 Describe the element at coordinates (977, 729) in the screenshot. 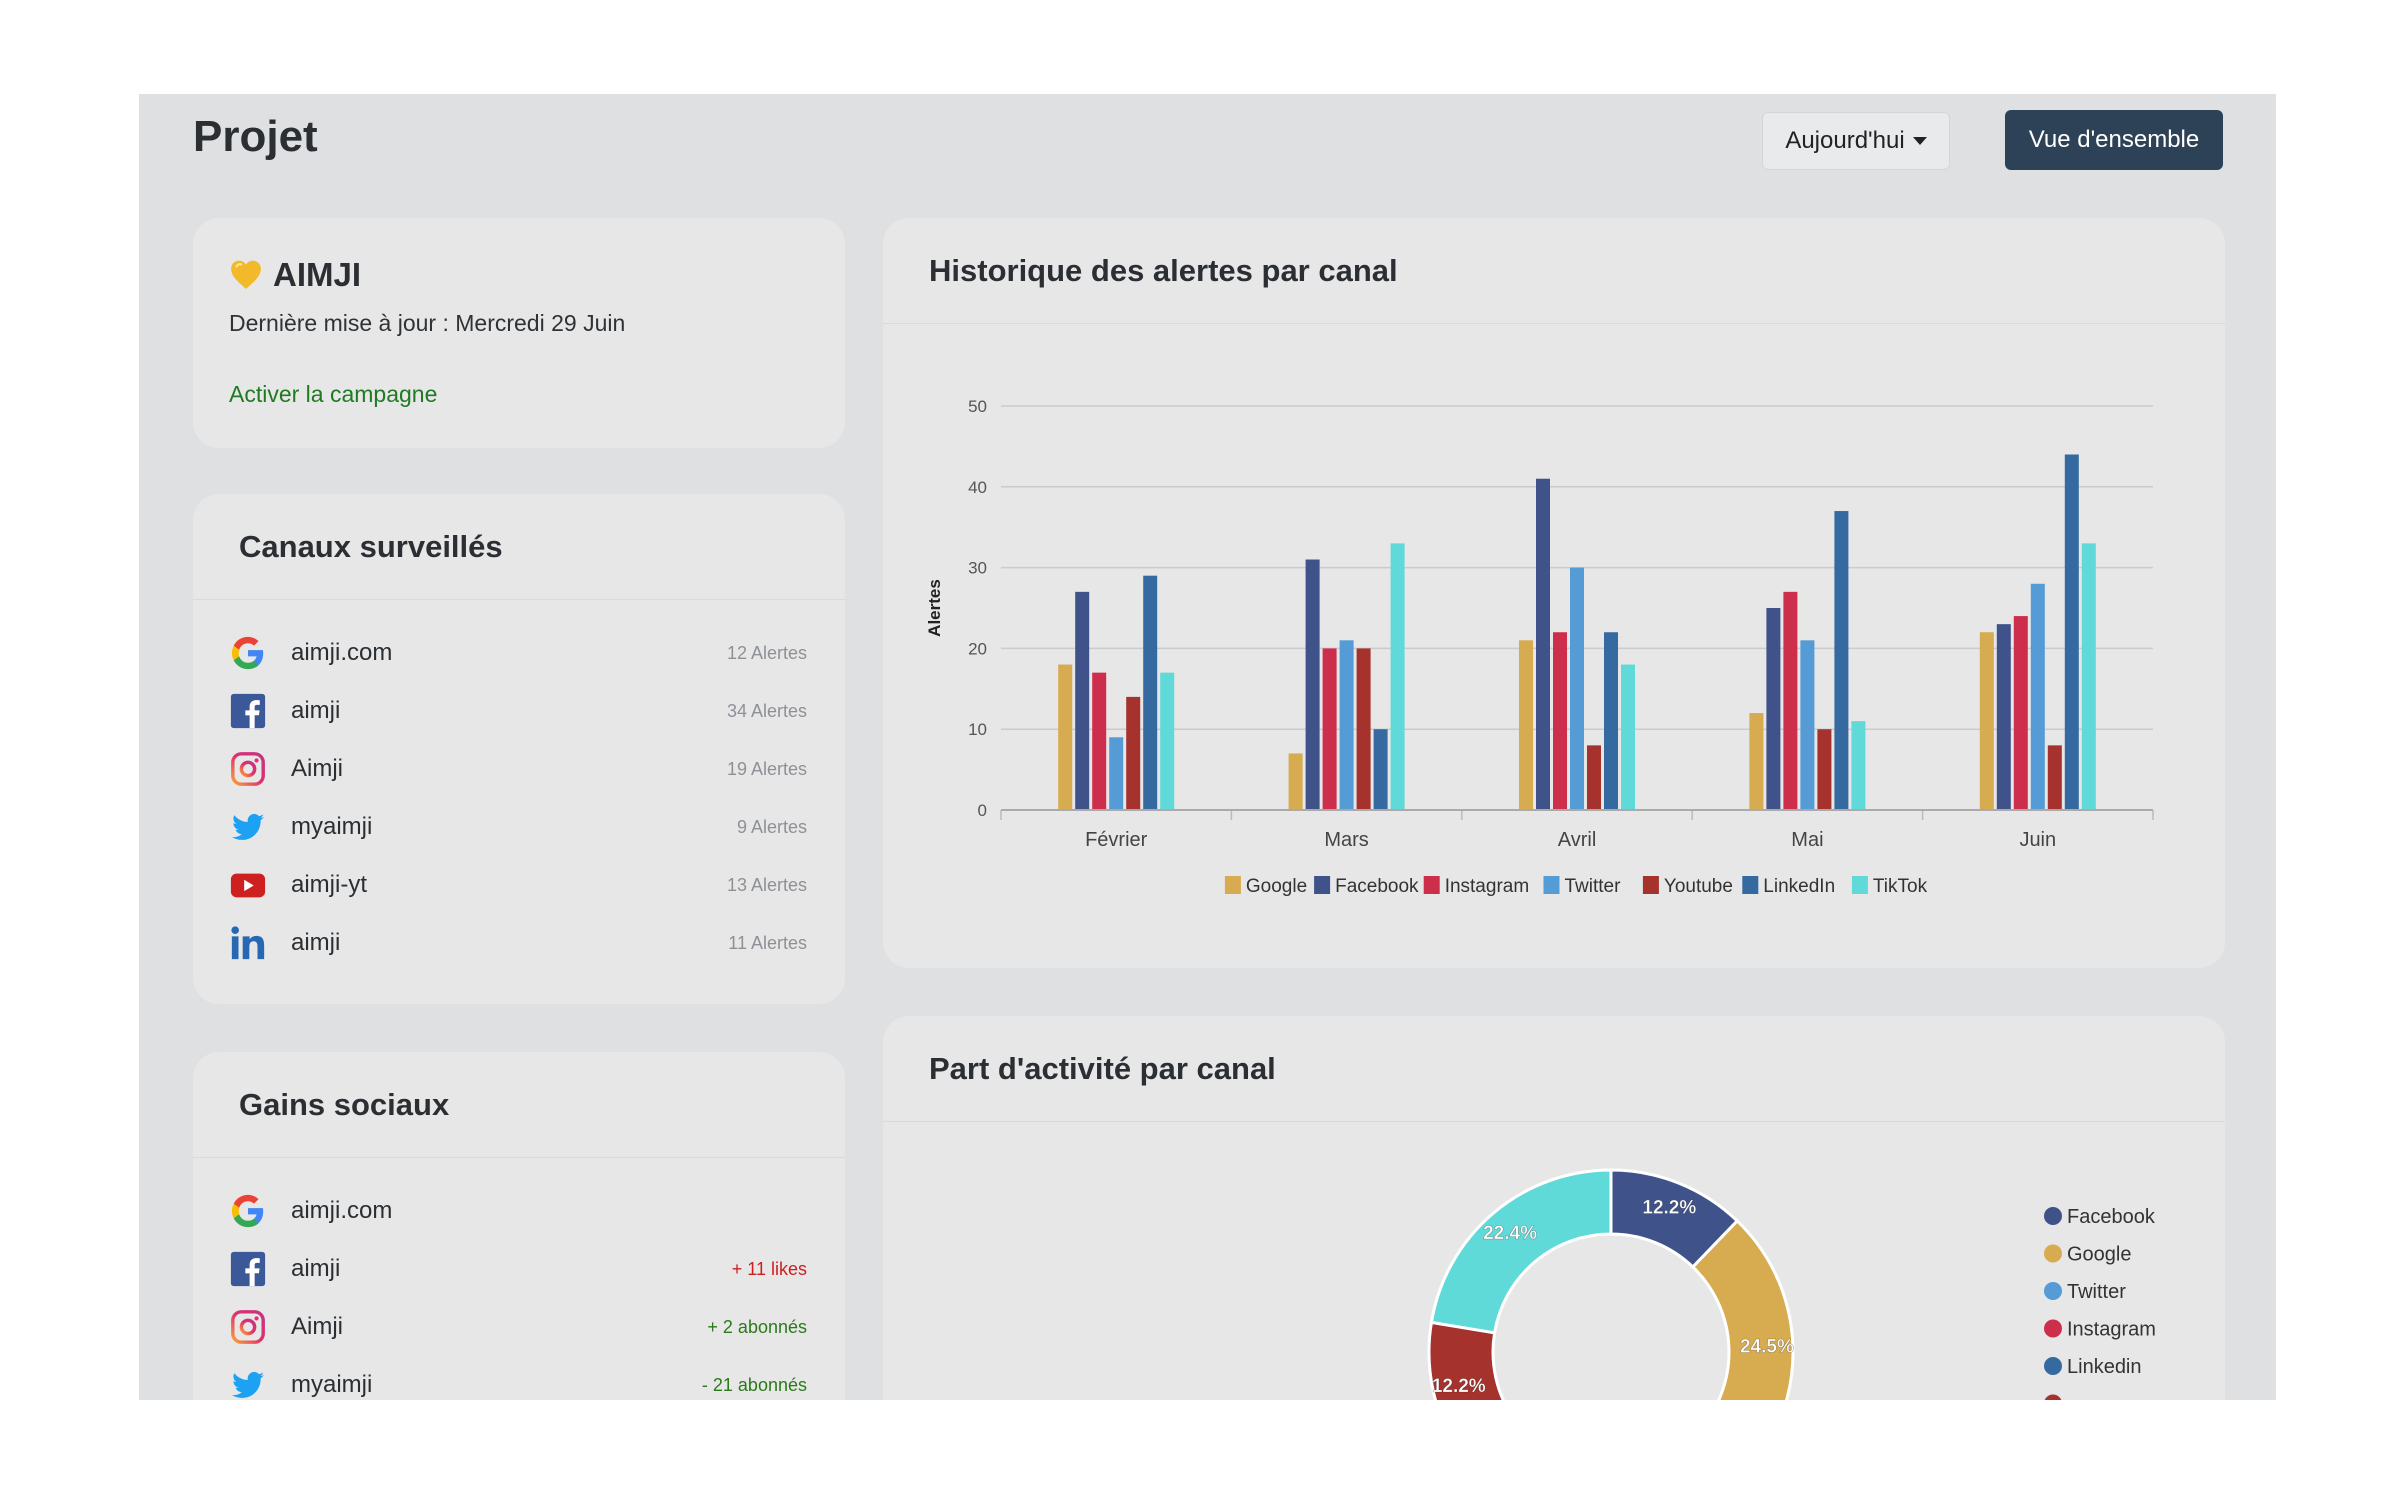

I see `y-tick-label: 10` at that location.